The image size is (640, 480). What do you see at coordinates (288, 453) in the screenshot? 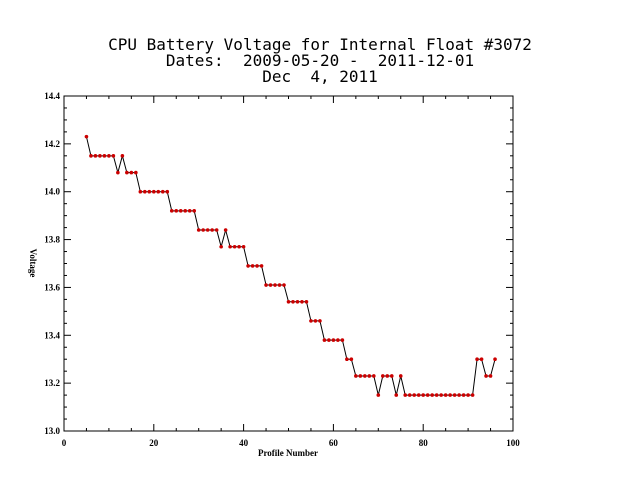
I see `x-axis-label: Profile Number` at bounding box center [288, 453].